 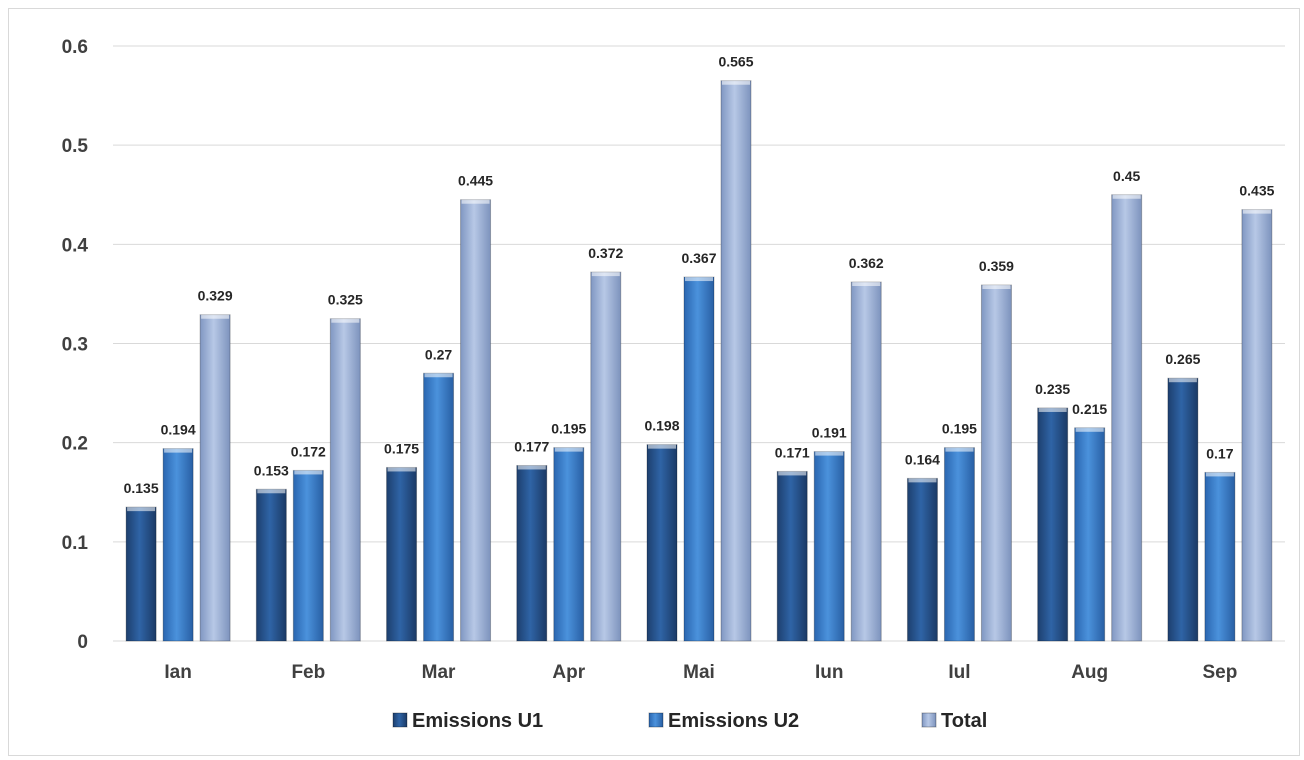 I want to click on category-label: Mar, so click(x=439, y=672).